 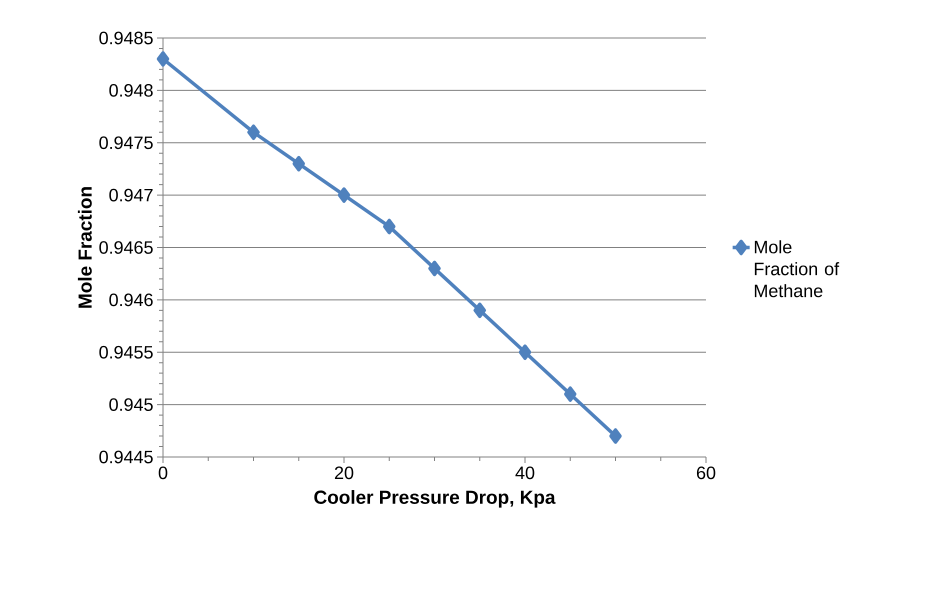 What do you see at coordinates (797, 269) in the screenshot?
I see `legend-label: Mole Fraction of Methane` at bounding box center [797, 269].